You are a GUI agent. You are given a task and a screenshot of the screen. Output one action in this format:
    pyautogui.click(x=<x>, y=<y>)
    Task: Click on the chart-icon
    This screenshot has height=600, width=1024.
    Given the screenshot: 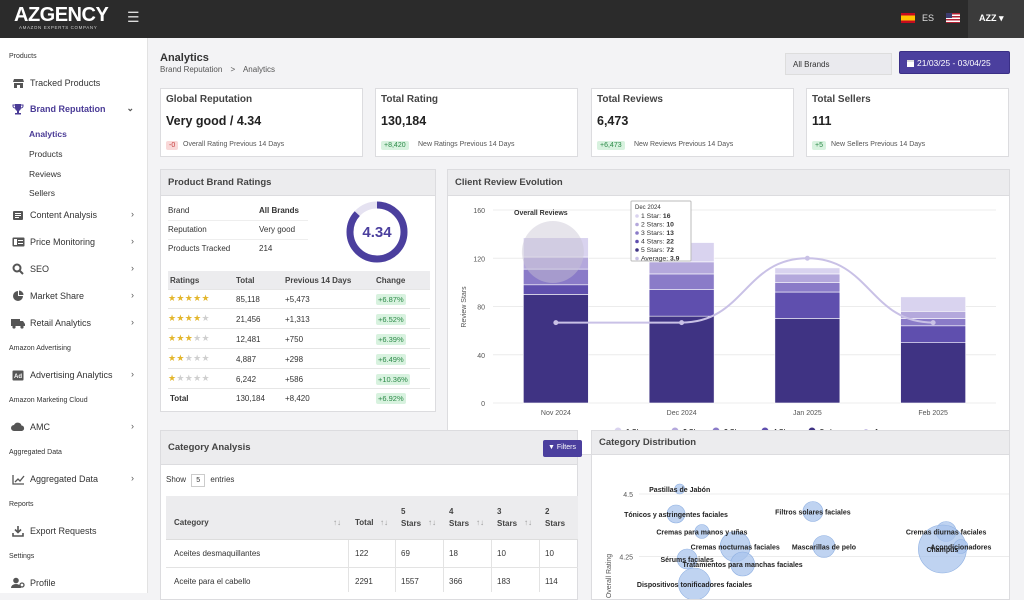 What is the action you would take?
    pyautogui.click(x=18, y=479)
    